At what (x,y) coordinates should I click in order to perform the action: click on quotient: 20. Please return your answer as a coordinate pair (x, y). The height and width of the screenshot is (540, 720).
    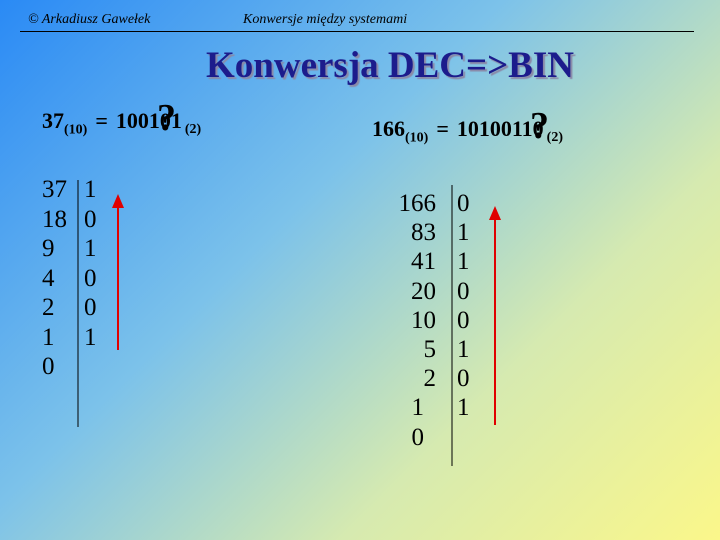
    Looking at the image, I should click on (423, 291).